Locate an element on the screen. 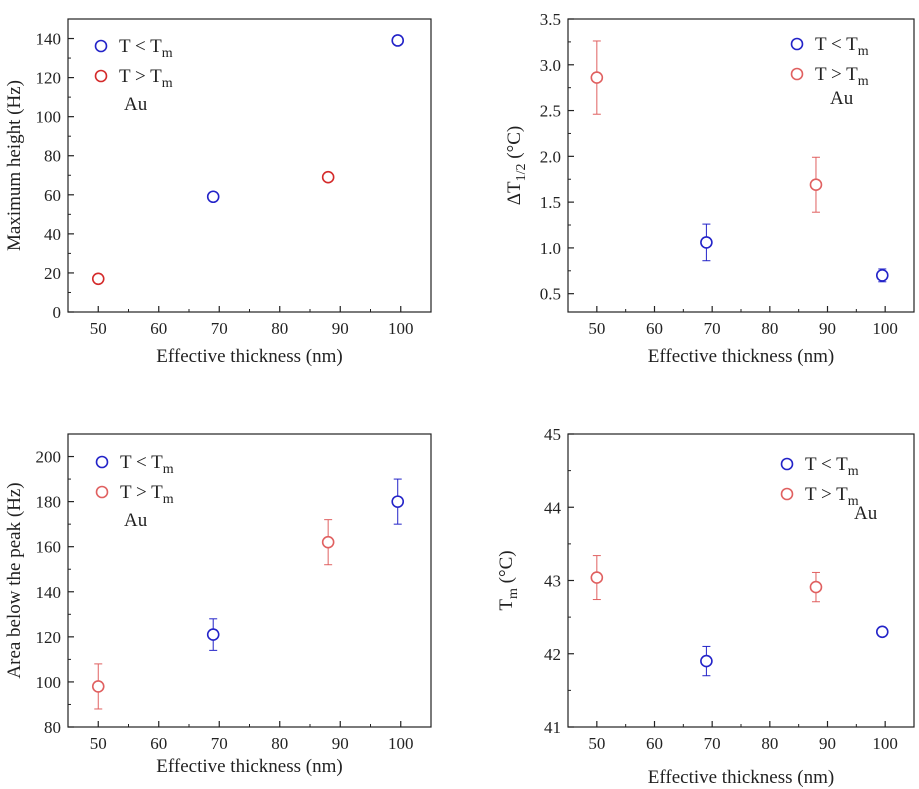 Image resolution: width=919 pixels, height=789 pixels. y-tick-label: 2.0 is located at coordinates (550, 156).